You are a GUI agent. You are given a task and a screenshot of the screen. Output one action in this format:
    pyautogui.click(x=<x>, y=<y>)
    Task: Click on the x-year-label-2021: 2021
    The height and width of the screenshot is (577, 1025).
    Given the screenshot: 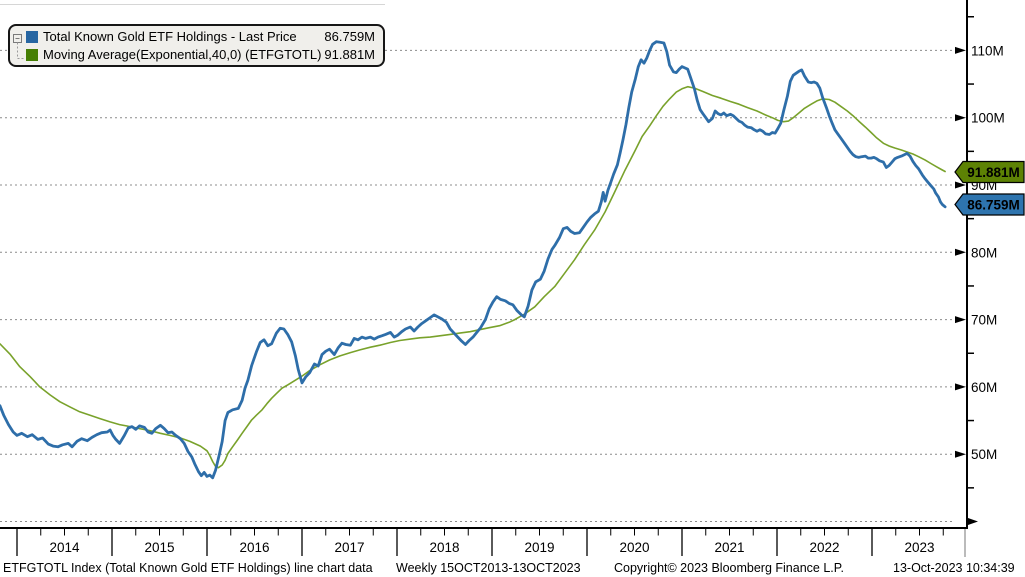 What is the action you would take?
    pyautogui.click(x=729, y=547)
    